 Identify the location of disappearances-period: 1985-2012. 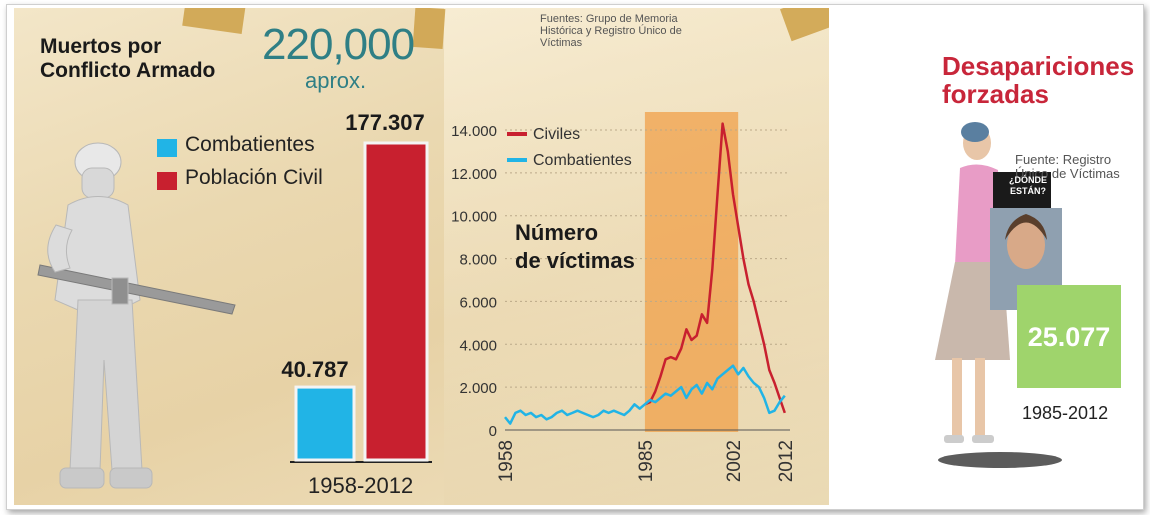
(1065, 413).